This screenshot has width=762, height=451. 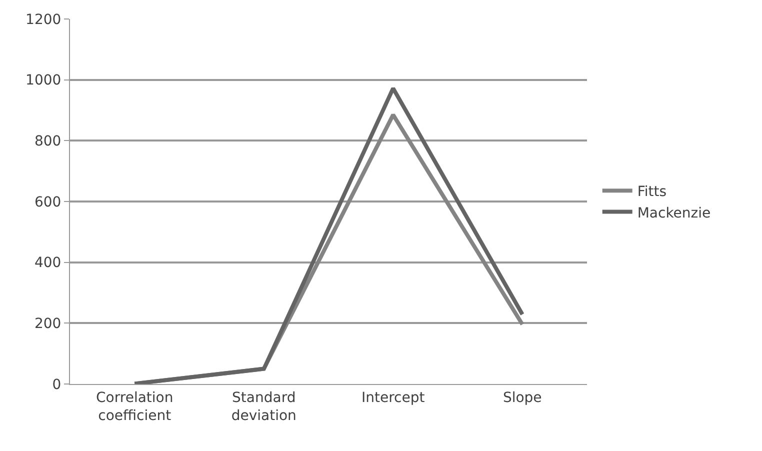 I want to click on y-tick-label: 200, so click(x=48, y=324).